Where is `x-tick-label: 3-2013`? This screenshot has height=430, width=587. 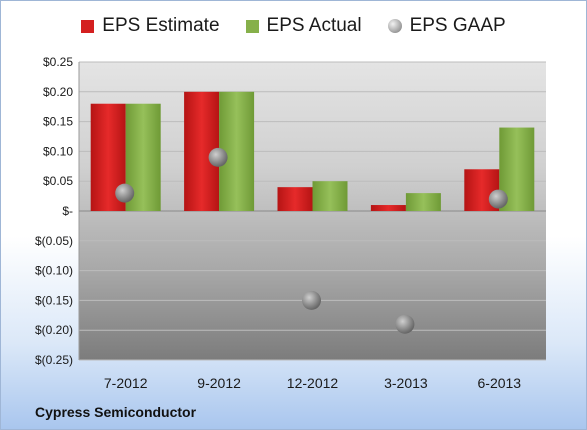
x-tick-label: 3-2013 is located at coordinates (406, 383).